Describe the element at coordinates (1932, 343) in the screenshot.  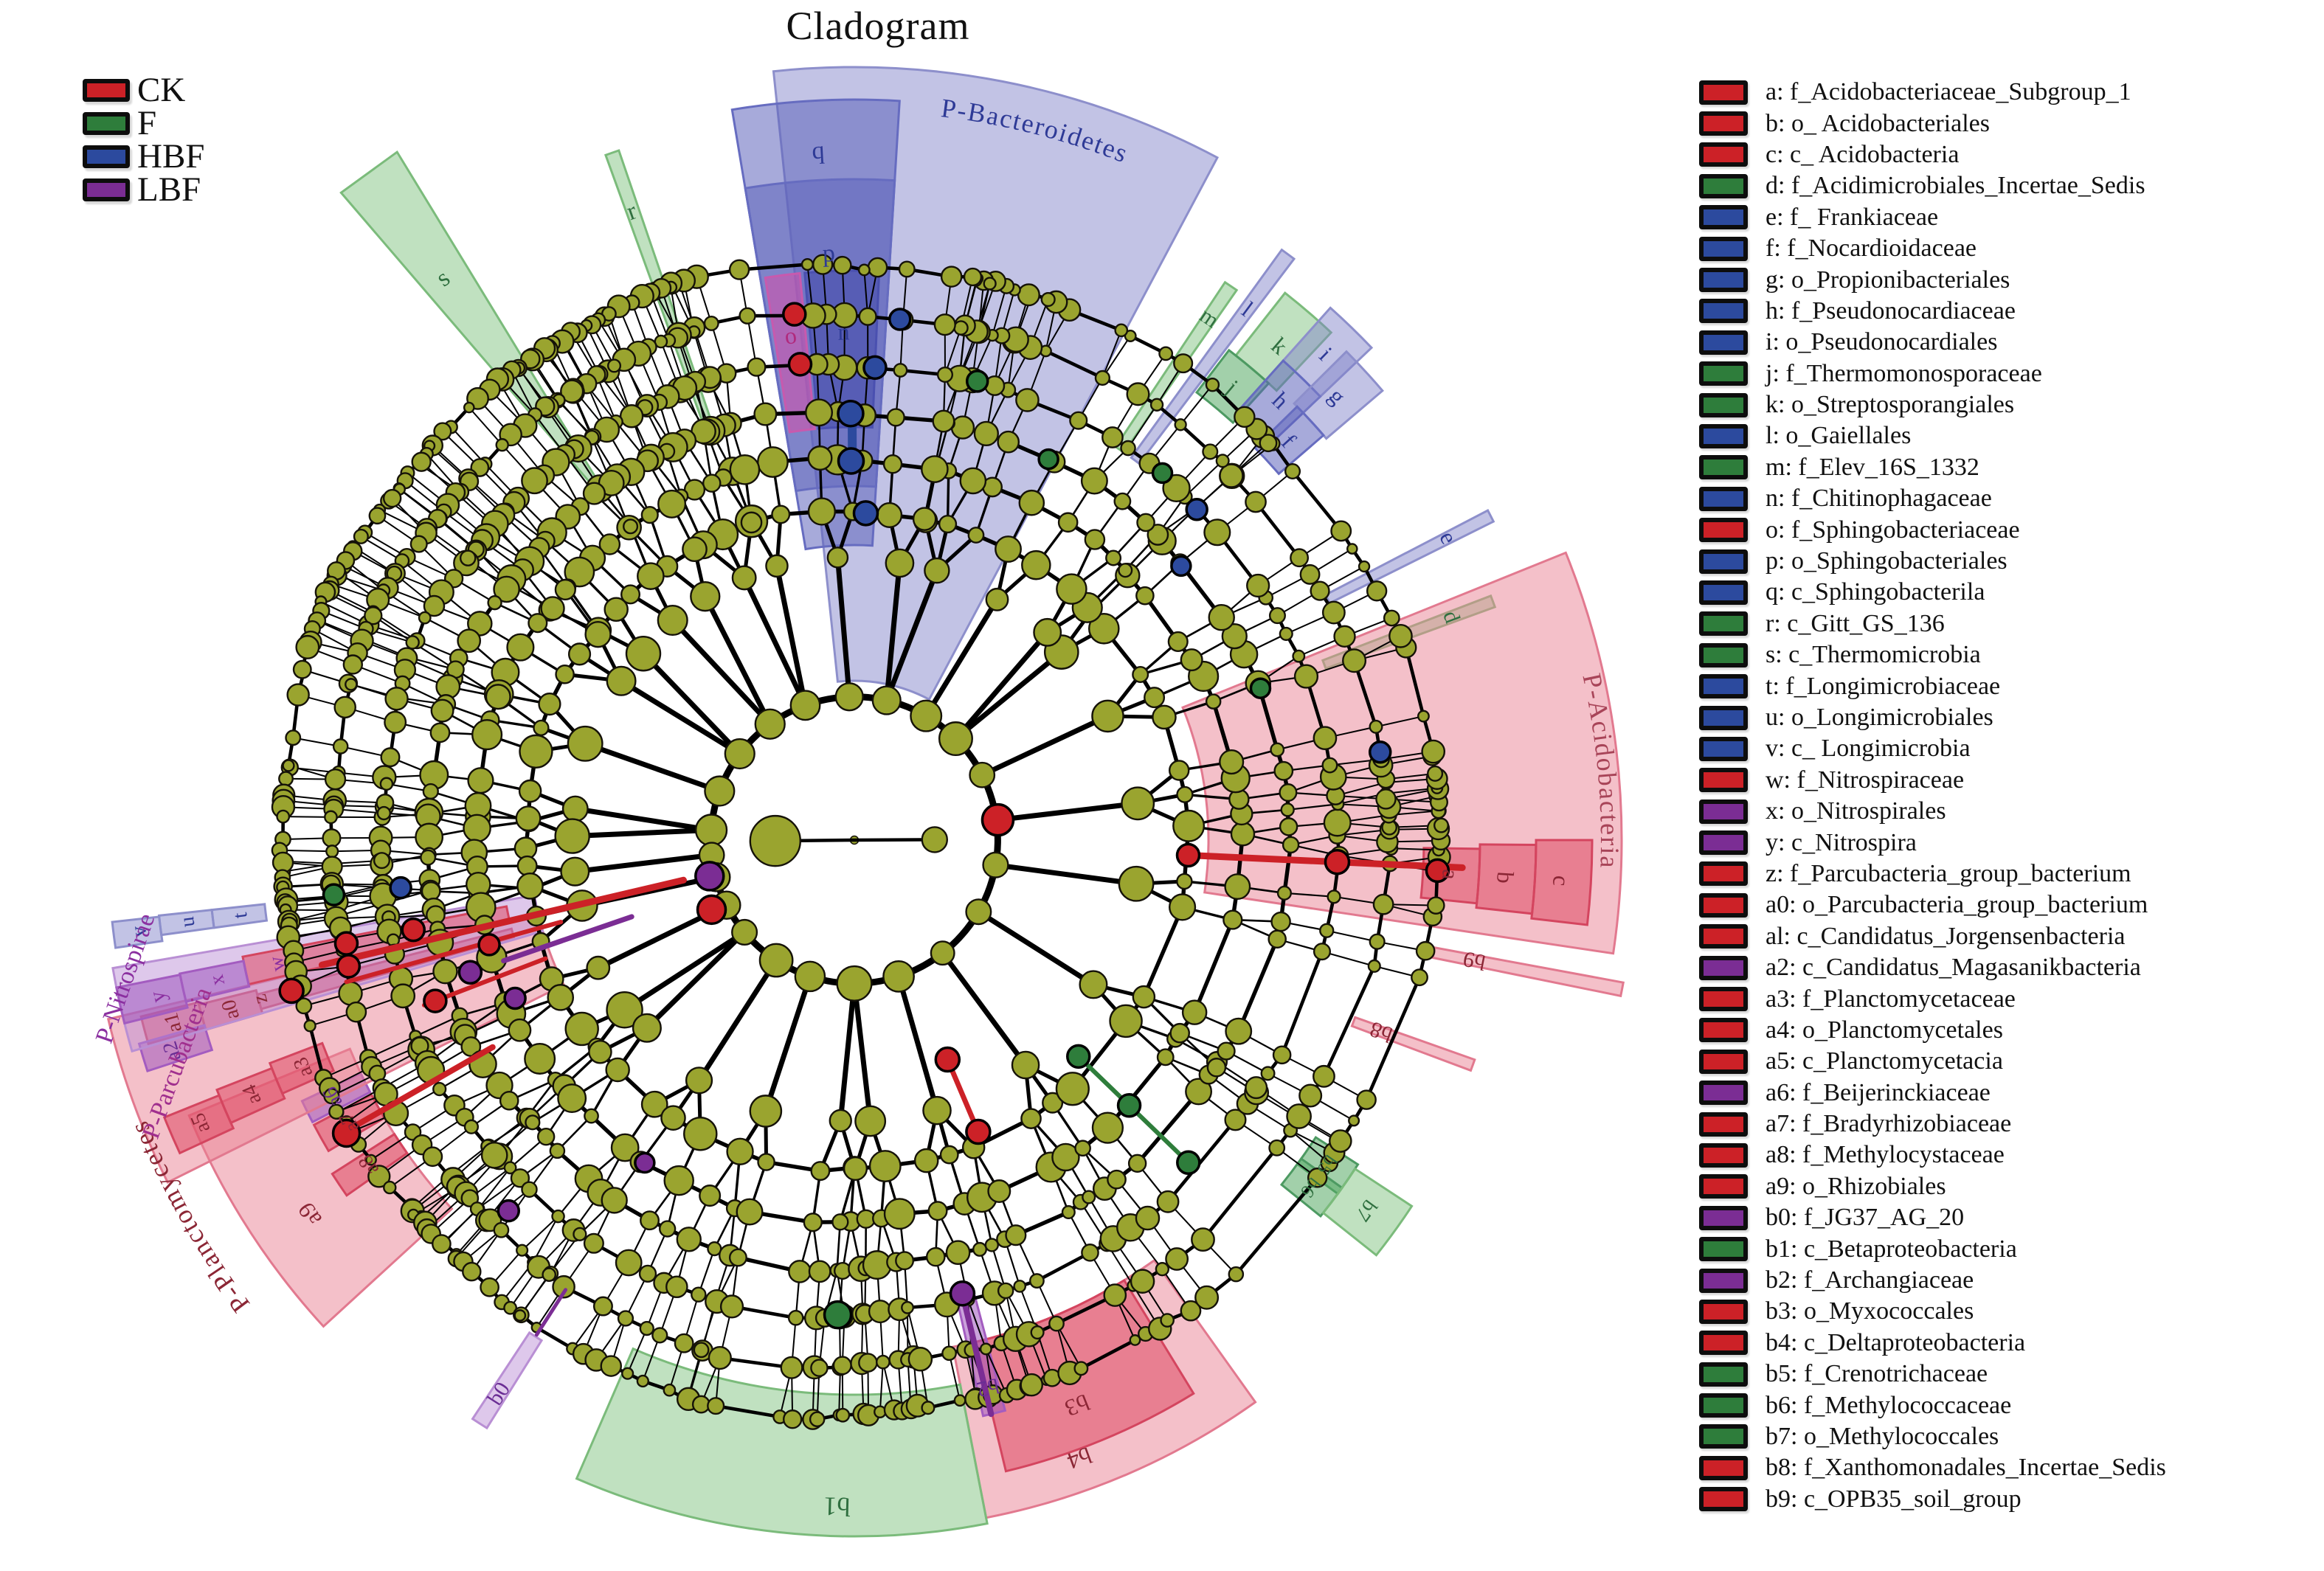
I see `legend-item: i: o_Pseudonocardiales` at that location.